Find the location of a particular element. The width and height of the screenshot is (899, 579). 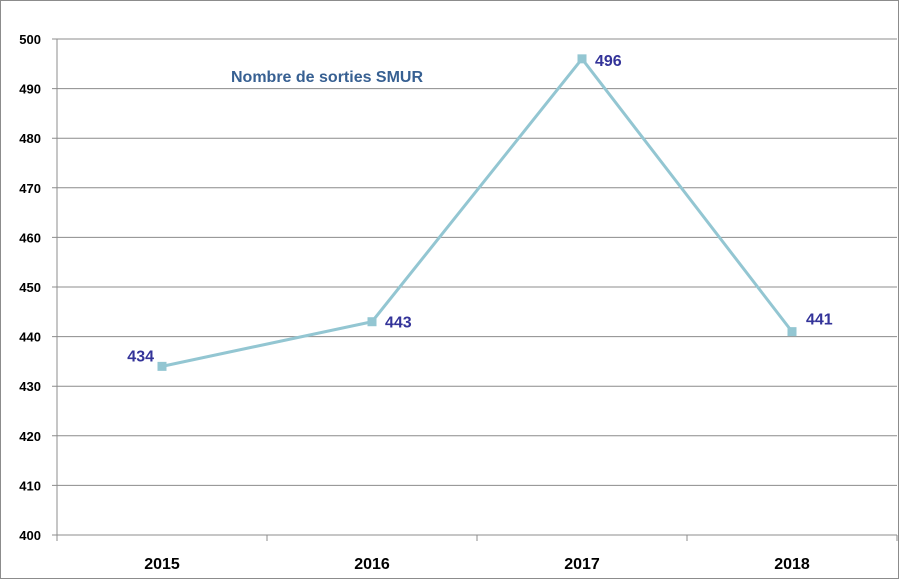

y-tick-label: 470 is located at coordinates (30, 188).